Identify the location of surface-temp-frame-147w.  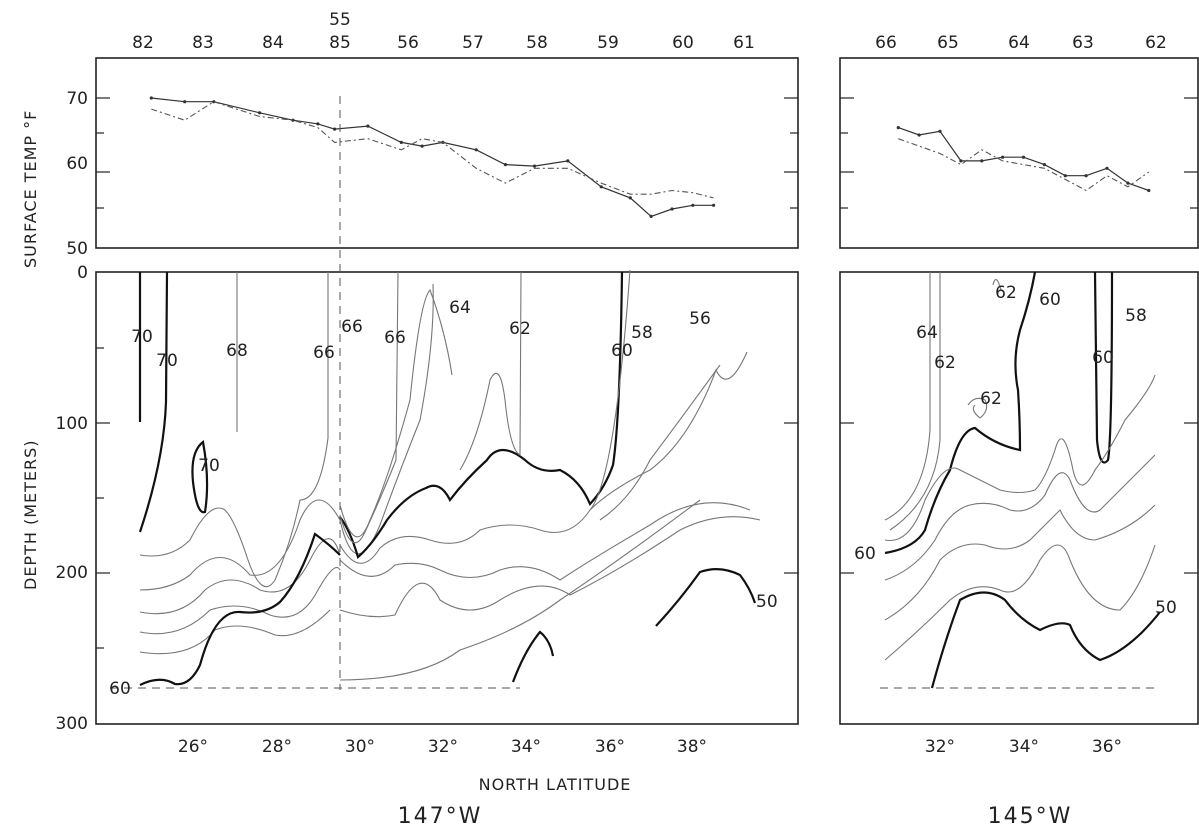
(447, 153).